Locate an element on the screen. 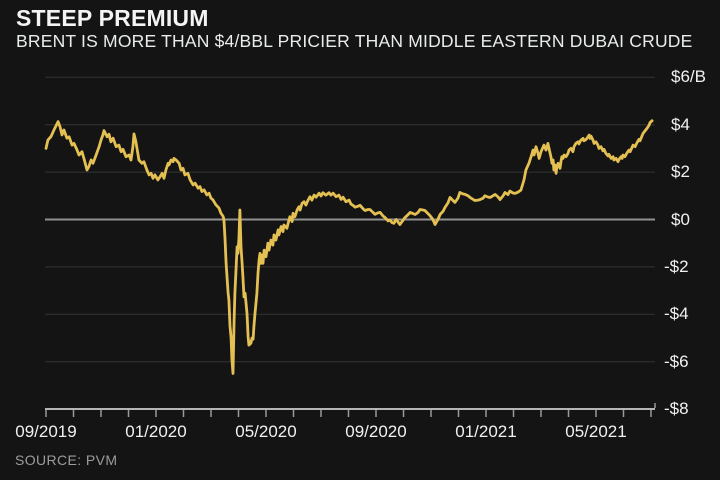  x-axis-label: 09/2019 is located at coordinates (46, 431).